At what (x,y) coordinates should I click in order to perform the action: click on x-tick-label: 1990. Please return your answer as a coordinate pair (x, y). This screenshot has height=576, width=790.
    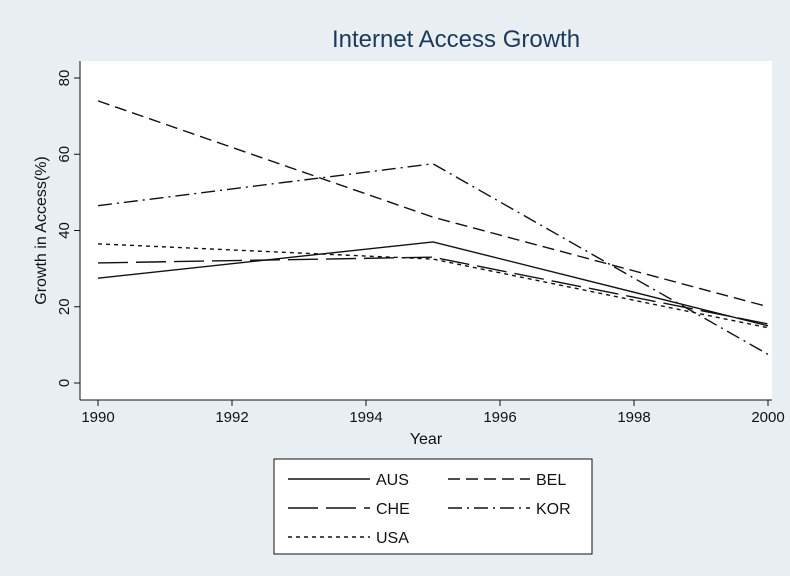
    Looking at the image, I should click on (97, 417).